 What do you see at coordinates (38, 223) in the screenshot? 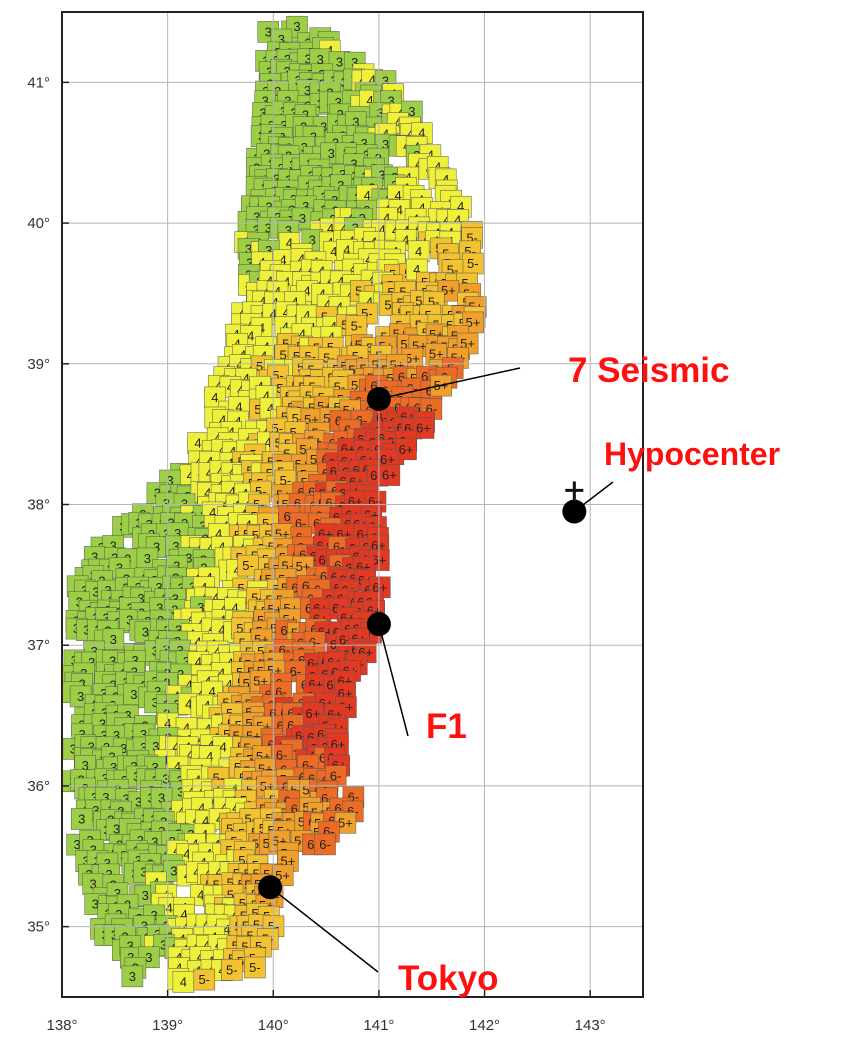
I see `lat-tick-label: 40°` at bounding box center [38, 223].